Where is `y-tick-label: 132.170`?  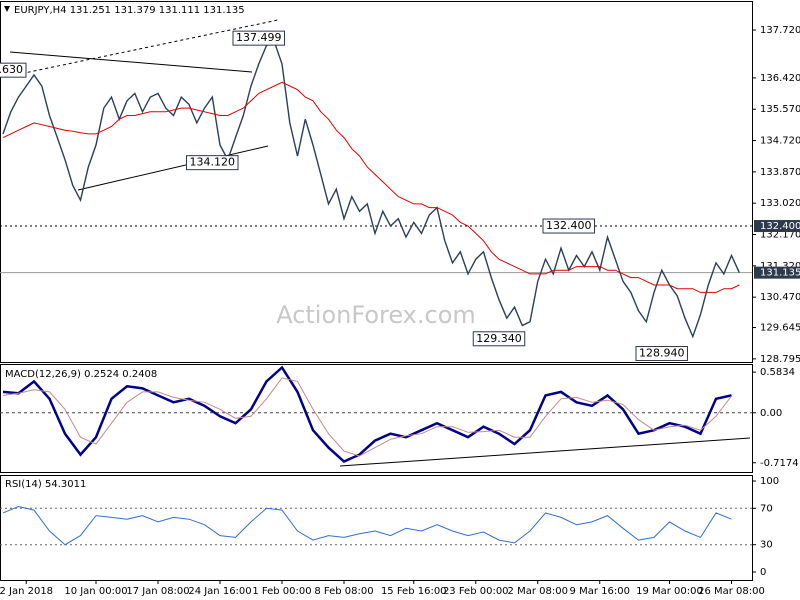 y-tick-label: 132.170 is located at coordinates (780, 235).